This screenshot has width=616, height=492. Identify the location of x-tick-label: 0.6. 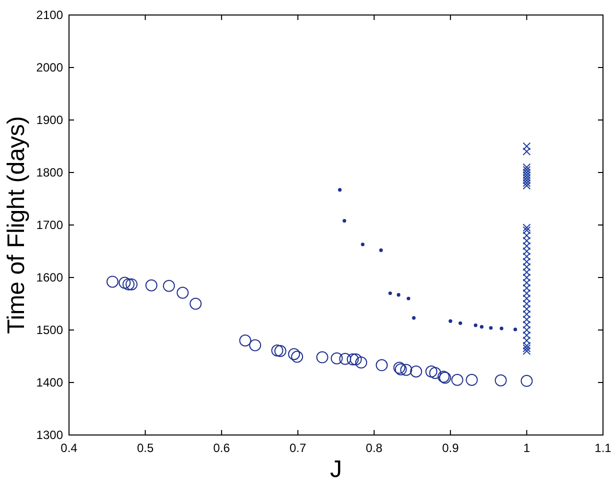
(221, 448).